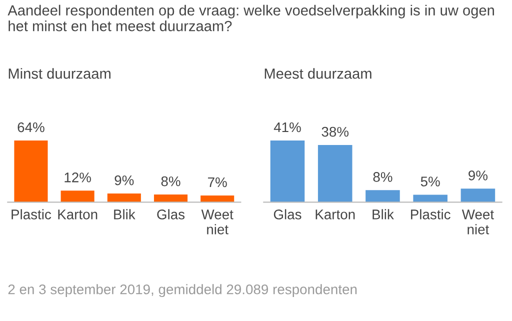 The width and height of the screenshot is (512, 321). What do you see at coordinates (335, 131) in the screenshot?
I see `data-label: 38%` at bounding box center [335, 131].